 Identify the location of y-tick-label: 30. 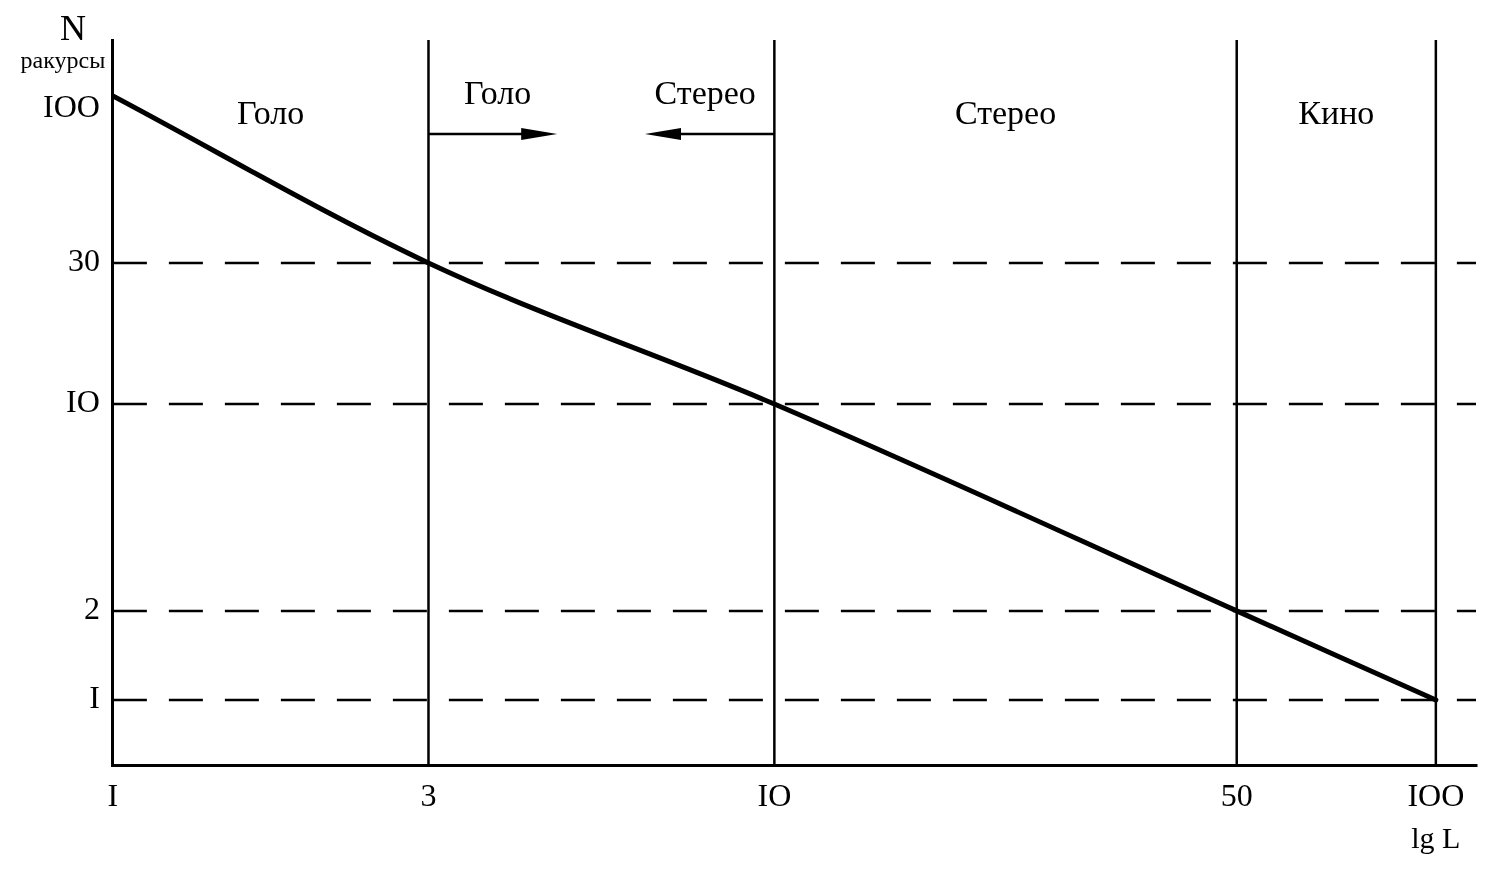
(83, 260).